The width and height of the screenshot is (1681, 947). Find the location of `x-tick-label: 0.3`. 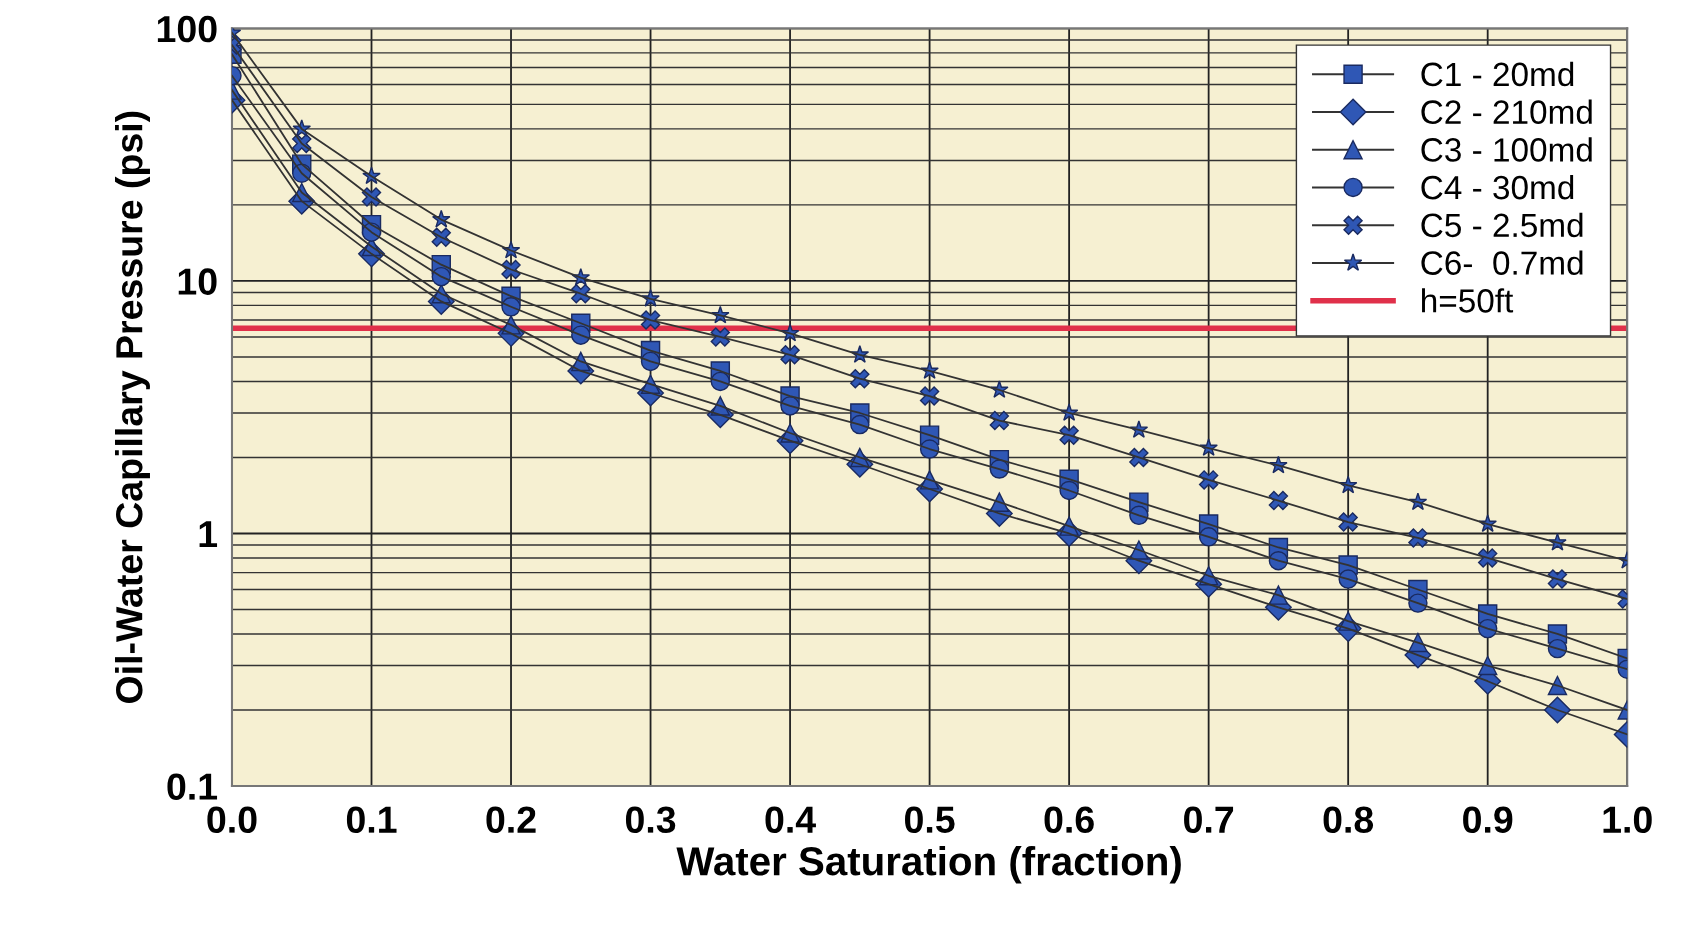

x-tick-label: 0.3 is located at coordinates (650, 820).